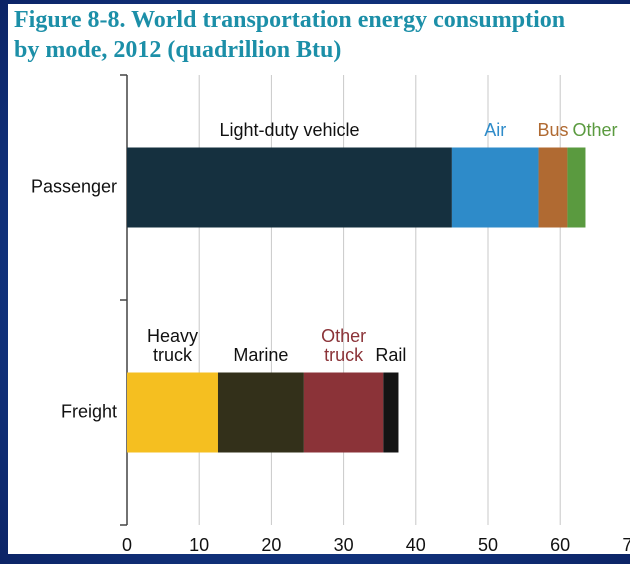 The height and width of the screenshot is (564, 630). Describe the element at coordinates (289, 129) in the screenshot. I see `segment-label: Light-duty vehicle` at that location.